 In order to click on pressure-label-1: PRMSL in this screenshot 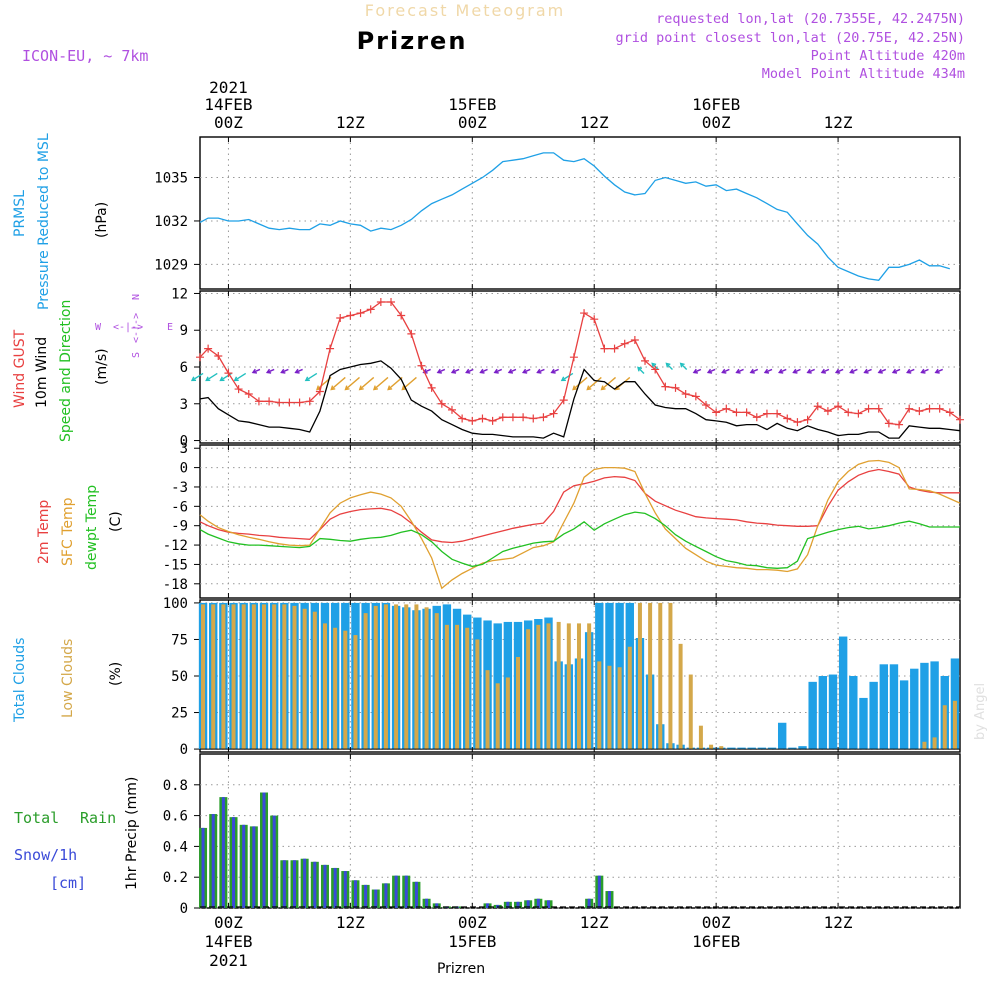, I will do `click(20, 213)`.